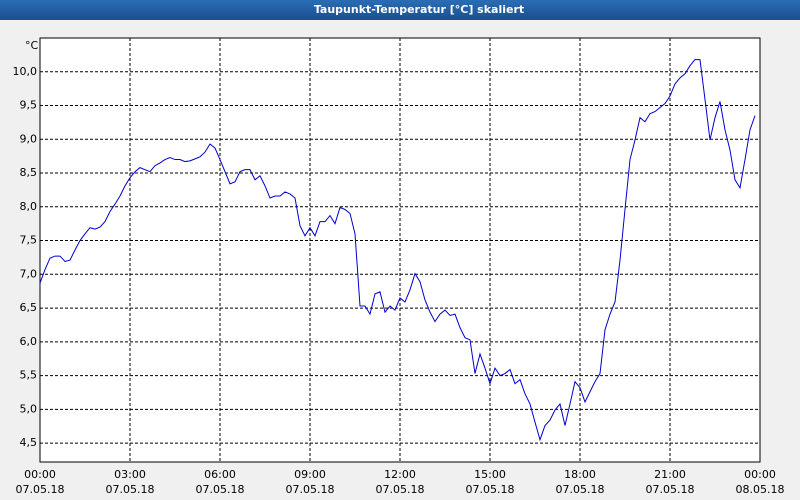 The image size is (800, 500). What do you see at coordinates (130, 474) in the screenshot?
I see `x-tick-label: 03:00` at bounding box center [130, 474].